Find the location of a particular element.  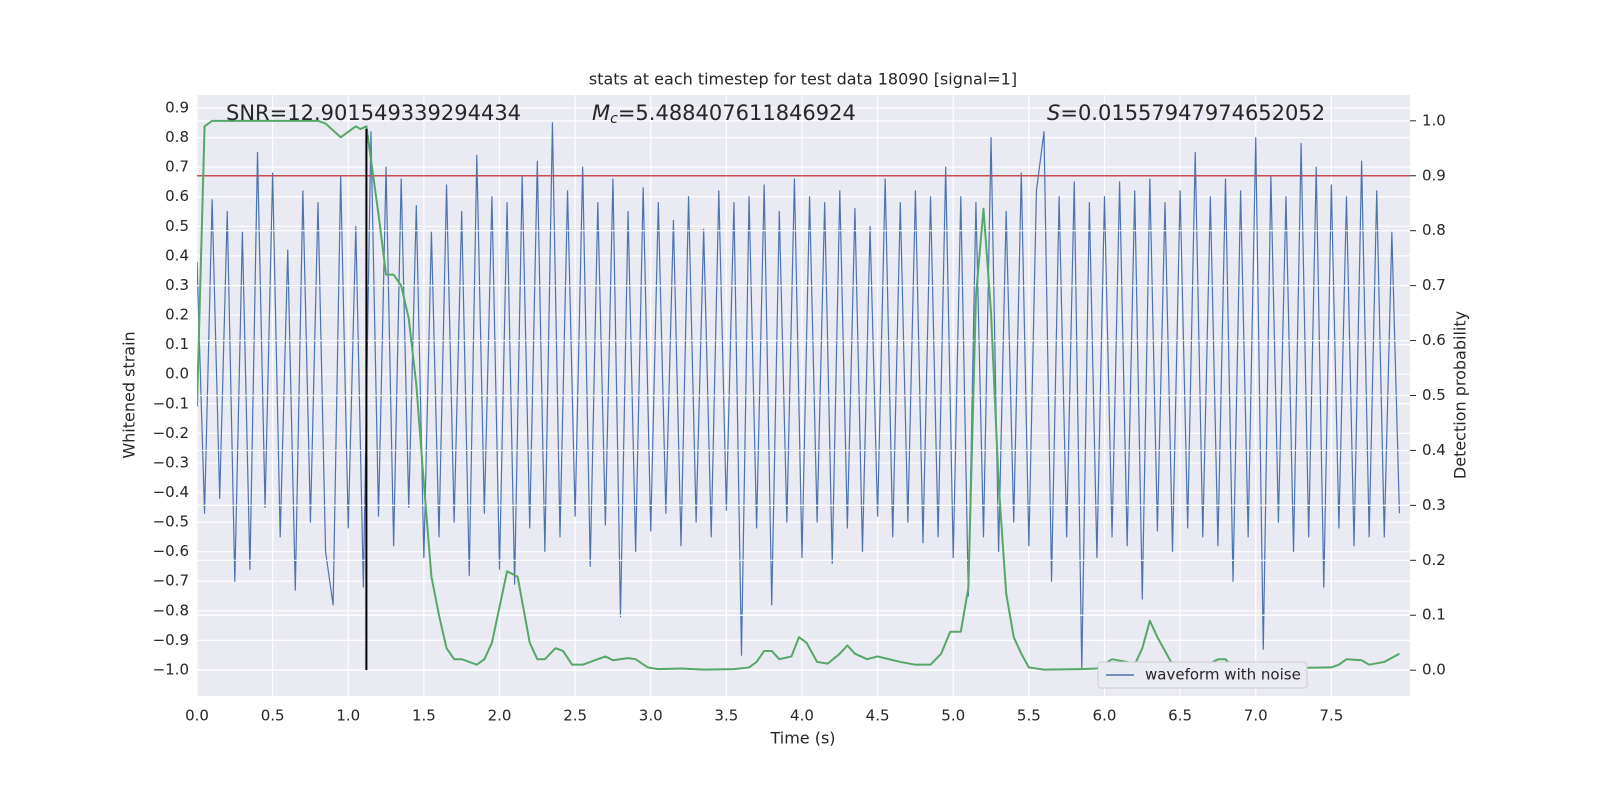

x-tick-label: 0.5 is located at coordinates (273, 716).